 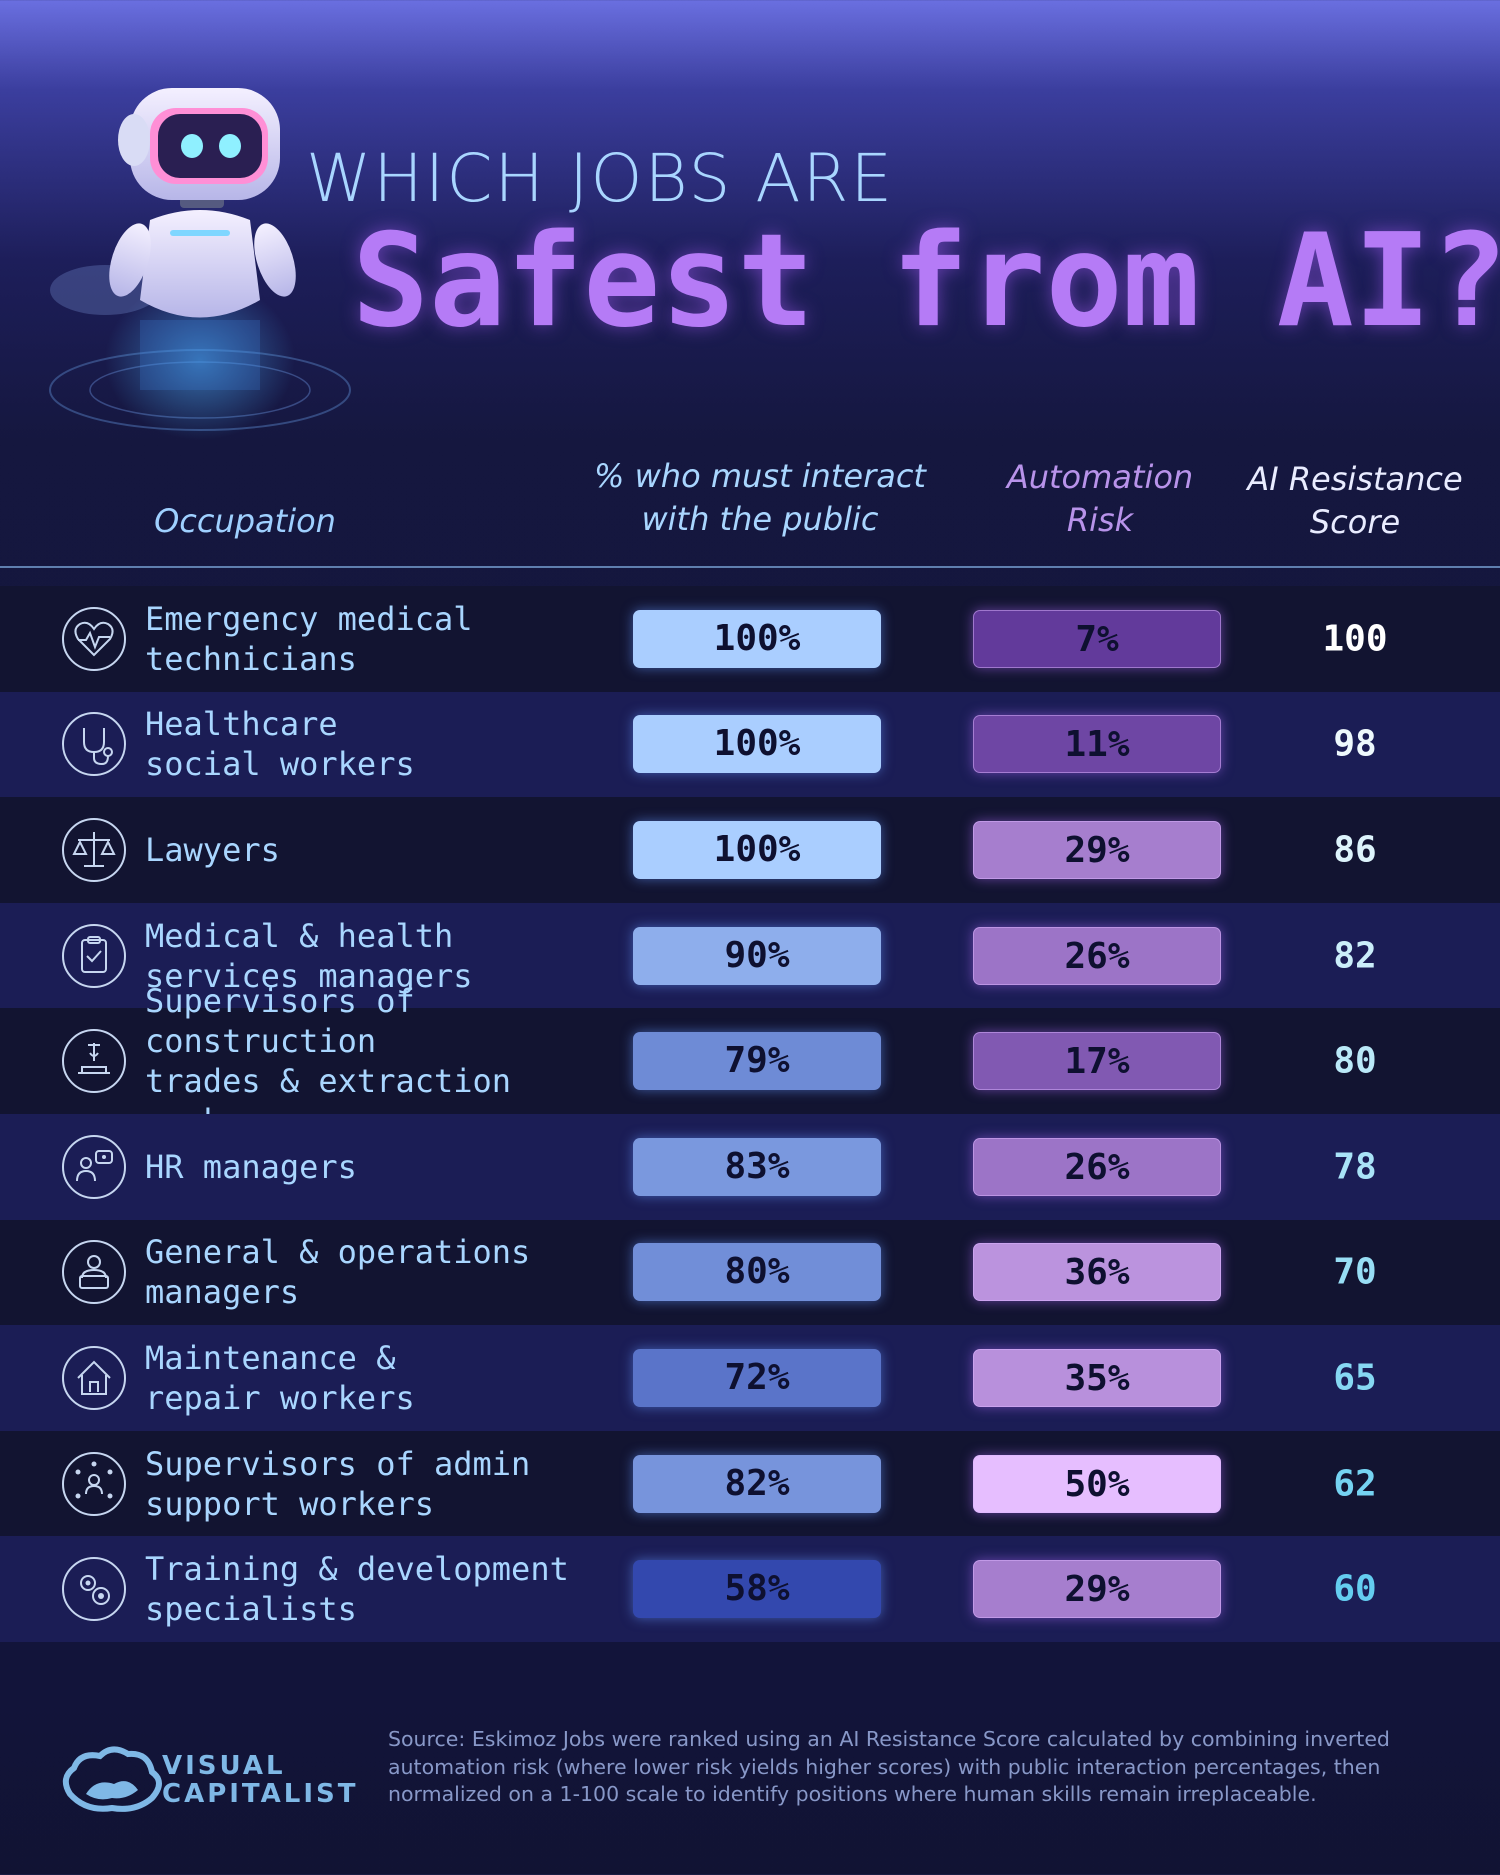 What do you see at coordinates (245, 521) in the screenshot?
I see `column-header-occupation: Occupation` at bounding box center [245, 521].